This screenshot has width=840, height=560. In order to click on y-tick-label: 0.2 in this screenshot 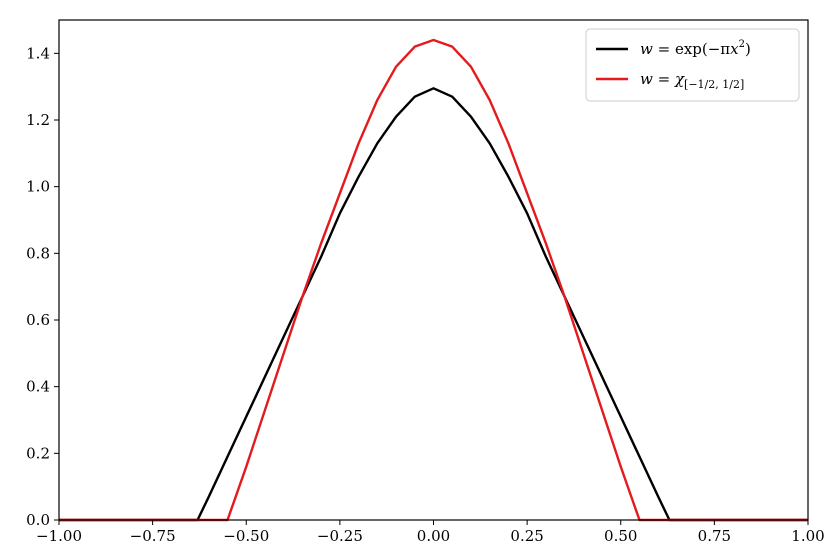, I will do `click(38, 453)`.